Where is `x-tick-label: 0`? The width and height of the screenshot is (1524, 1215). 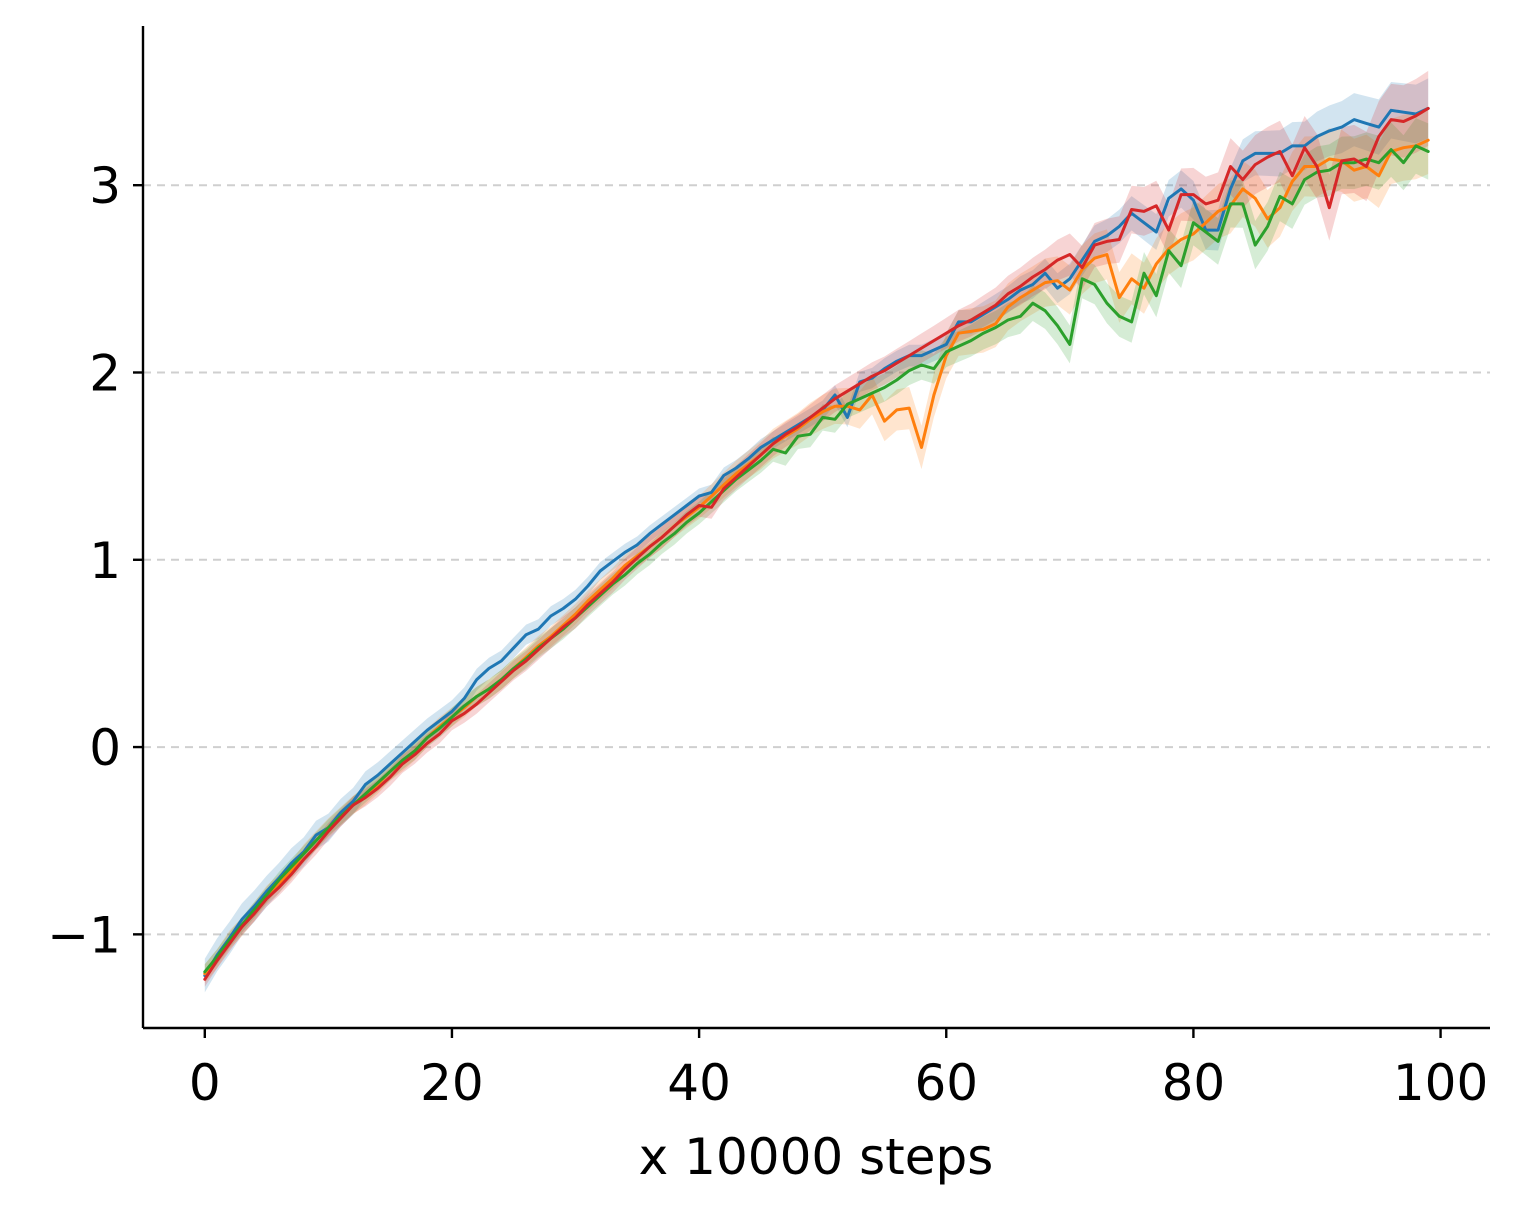 x-tick-label: 0 is located at coordinates (205, 1083).